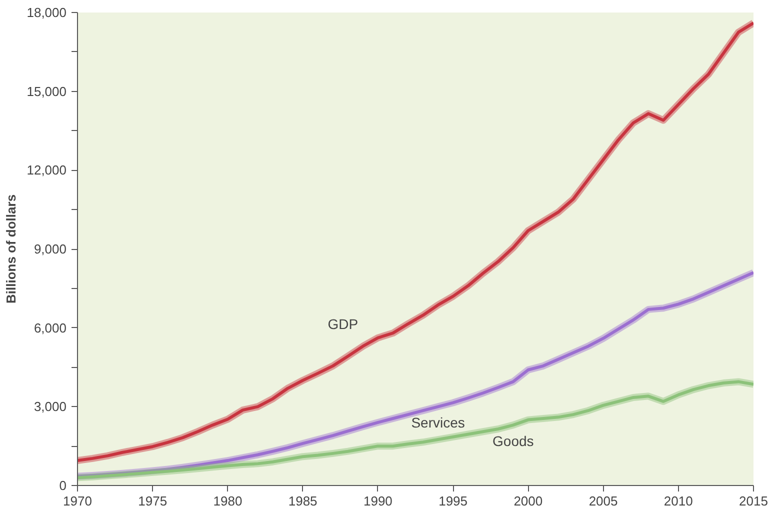  Describe the element at coordinates (603, 501) in the screenshot. I see `x-tick-label: 2005` at that location.